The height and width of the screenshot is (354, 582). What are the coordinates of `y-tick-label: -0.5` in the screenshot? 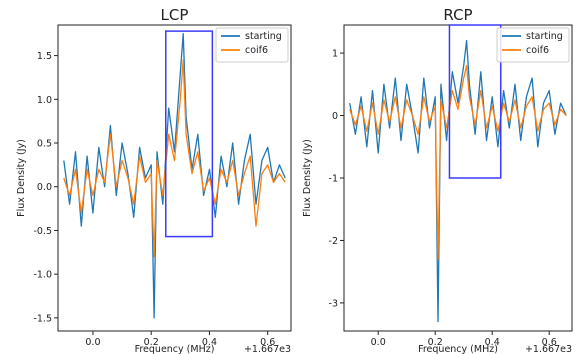 It's located at (42, 231).